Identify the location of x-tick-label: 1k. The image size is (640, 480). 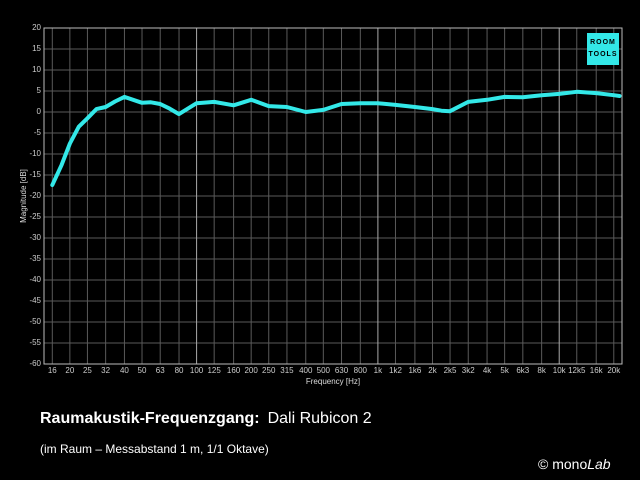
(378, 370).